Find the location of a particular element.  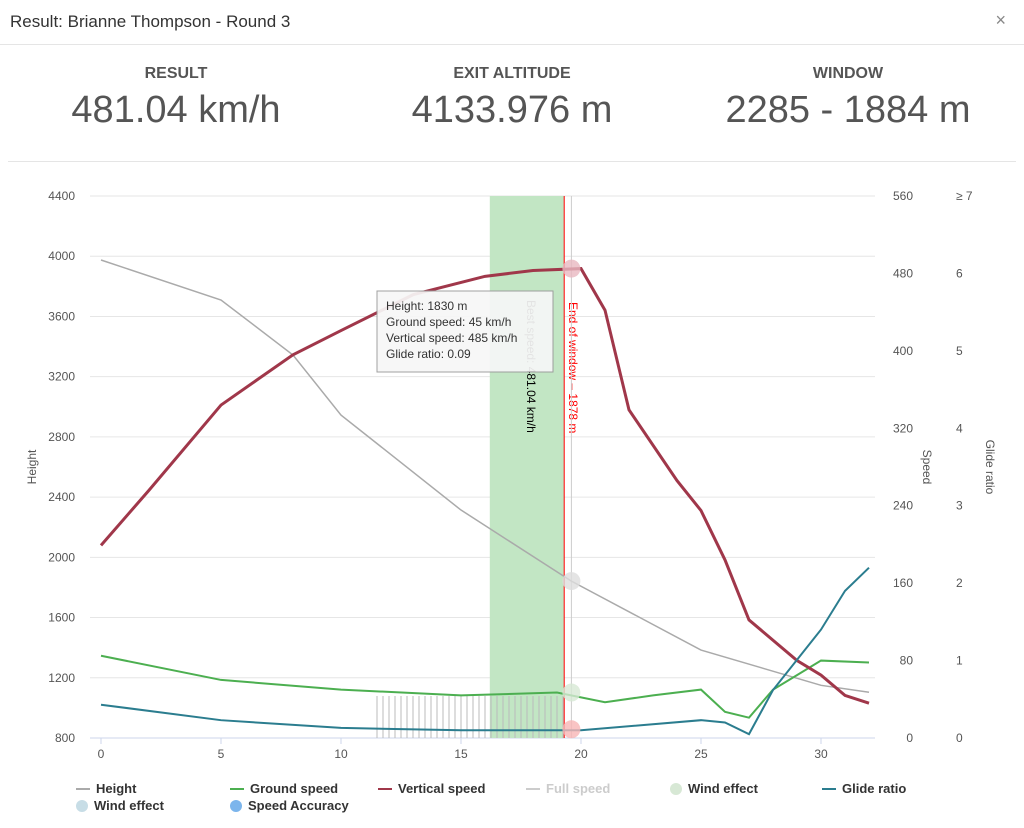

stat-label: EXIT ALTITUDE is located at coordinates (512, 73).